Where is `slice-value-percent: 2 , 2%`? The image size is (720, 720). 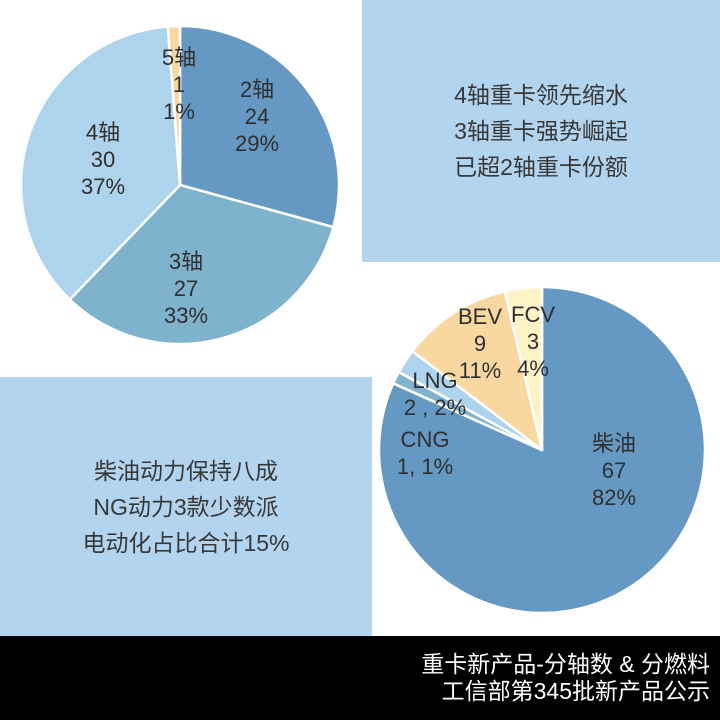
slice-value-percent: 2 , 2% is located at coordinates (435, 407).